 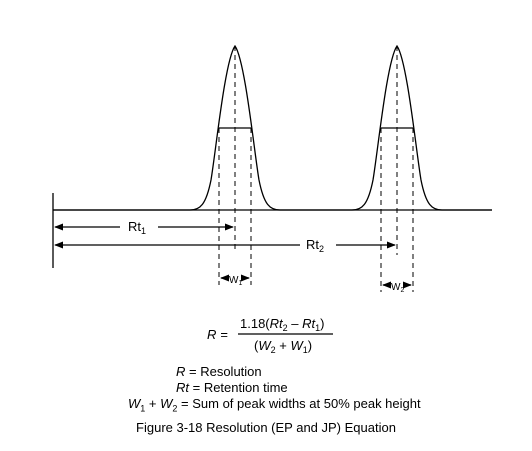 What do you see at coordinates (217, 334) in the screenshot?
I see `equation-lhs: R =` at bounding box center [217, 334].